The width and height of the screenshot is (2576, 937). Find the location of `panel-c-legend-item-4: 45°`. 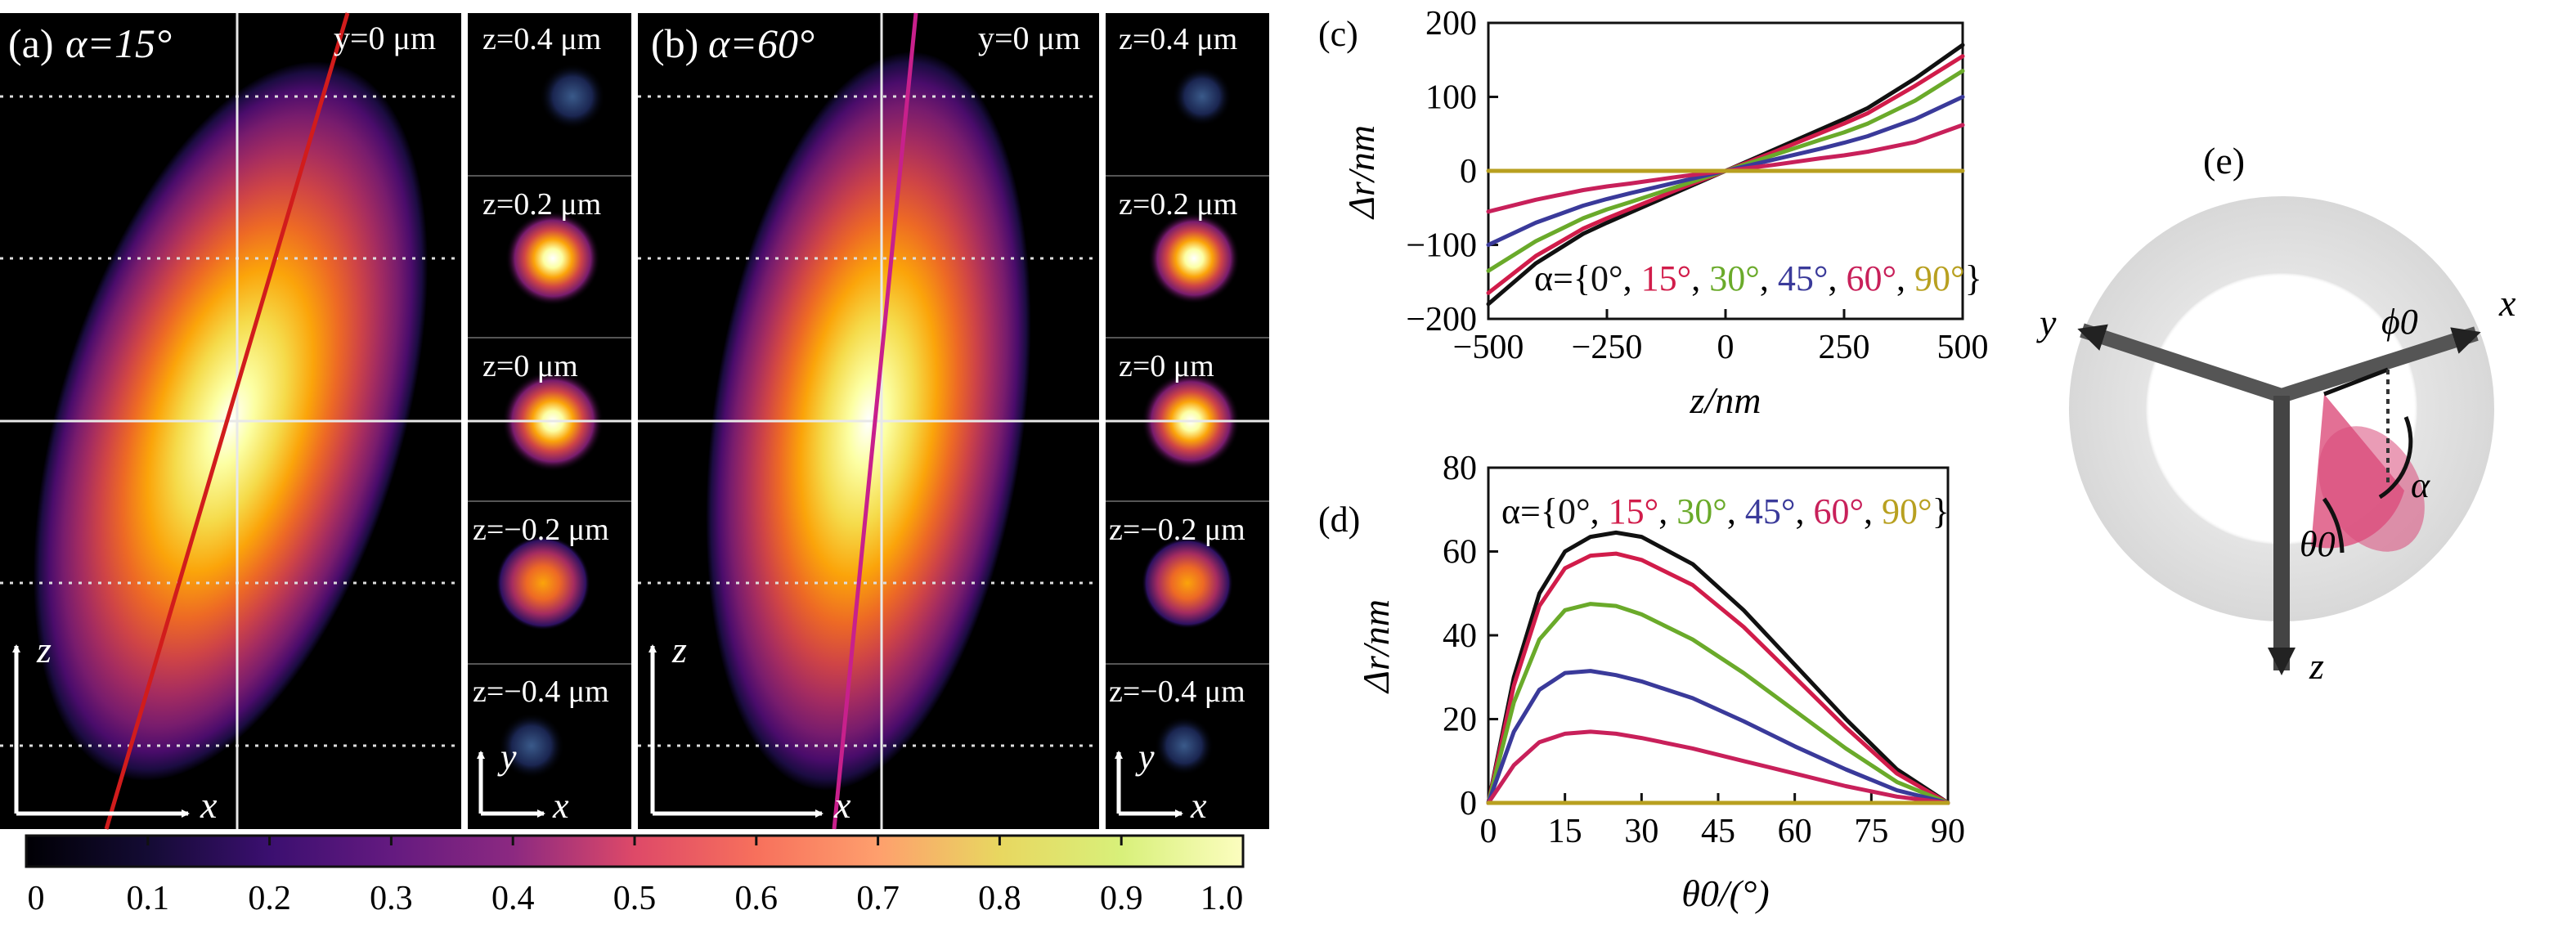

panel-c-legend-item-4: 45° is located at coordinates (1804, 278).